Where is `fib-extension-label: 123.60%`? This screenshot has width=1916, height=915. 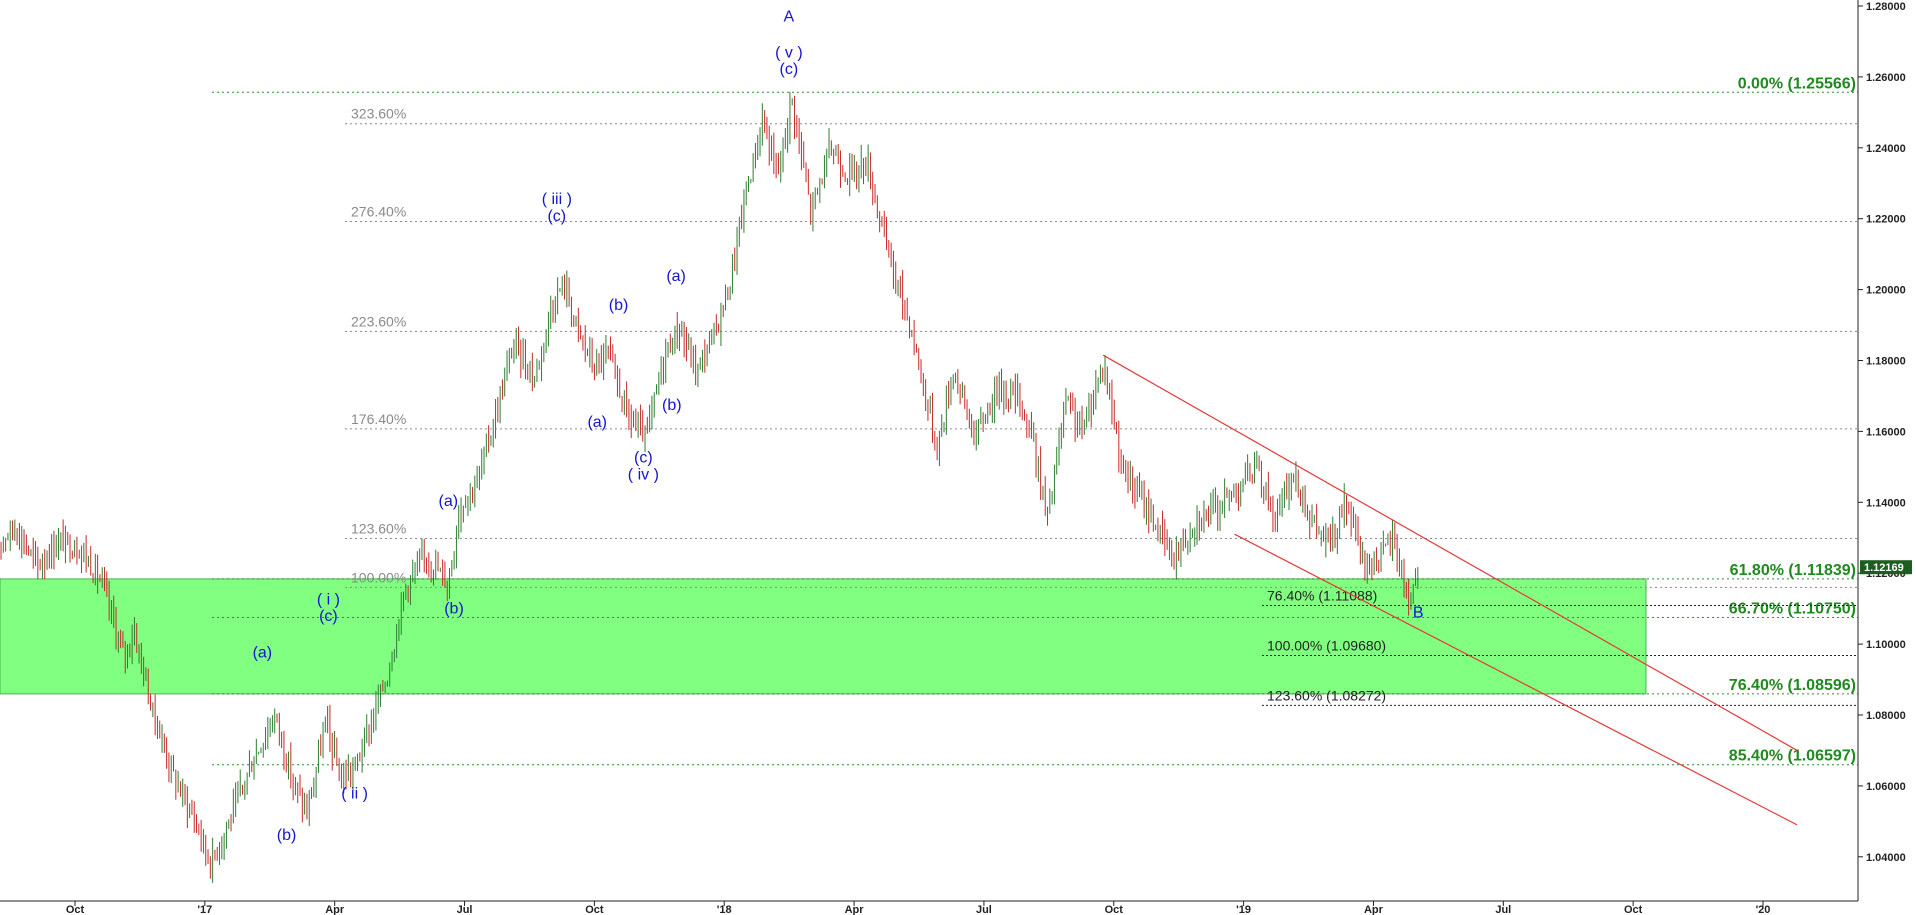 fib-extension-label: 123.60% is located at coordinates (378, 528).